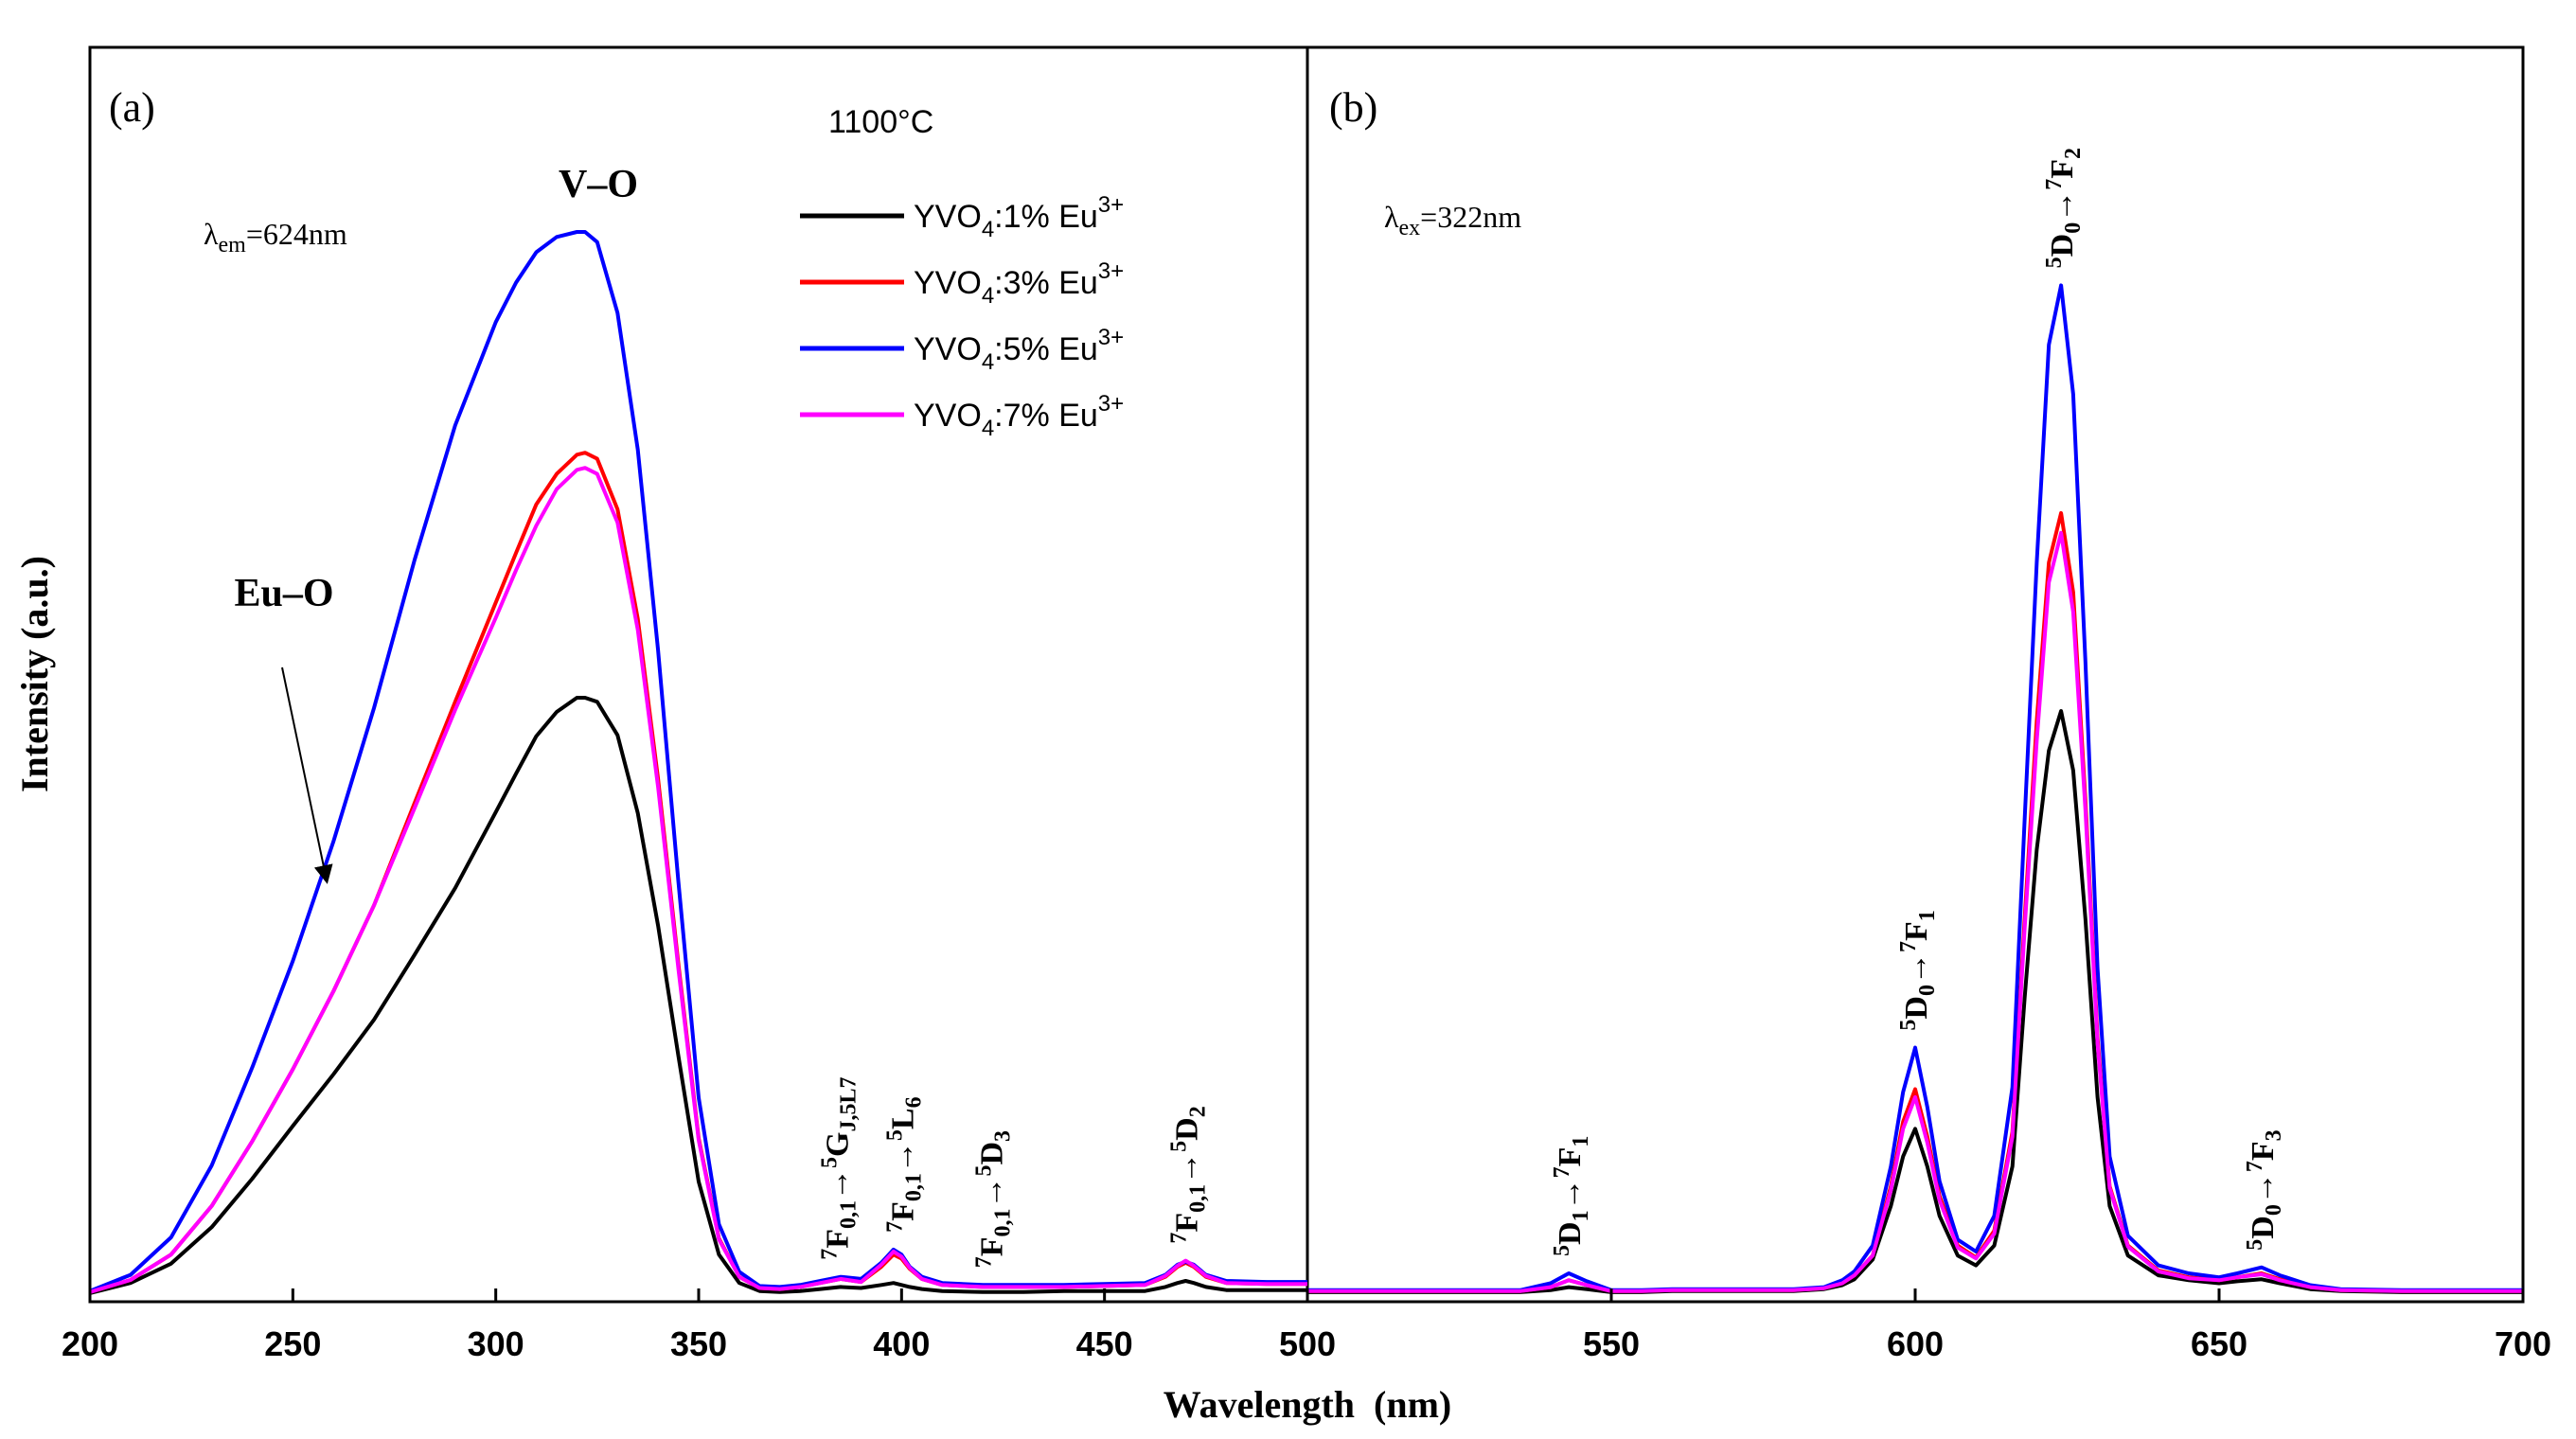 This screenshot has width=2576, height=1439. I want to click on x-tick-label: 500, so click(1308, 1343).